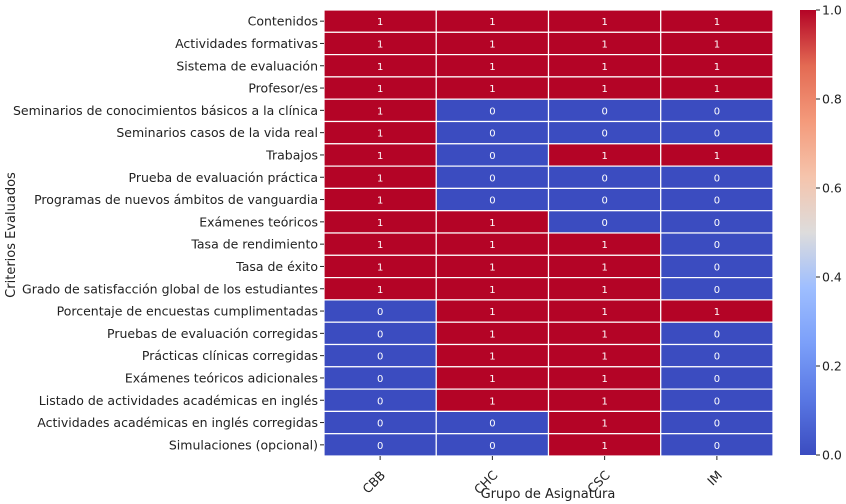  What do you see at coordinates (283, 88) in the screenshot?
I see `y-tick-label: Profesor/es` at bounding box center [283, 88].